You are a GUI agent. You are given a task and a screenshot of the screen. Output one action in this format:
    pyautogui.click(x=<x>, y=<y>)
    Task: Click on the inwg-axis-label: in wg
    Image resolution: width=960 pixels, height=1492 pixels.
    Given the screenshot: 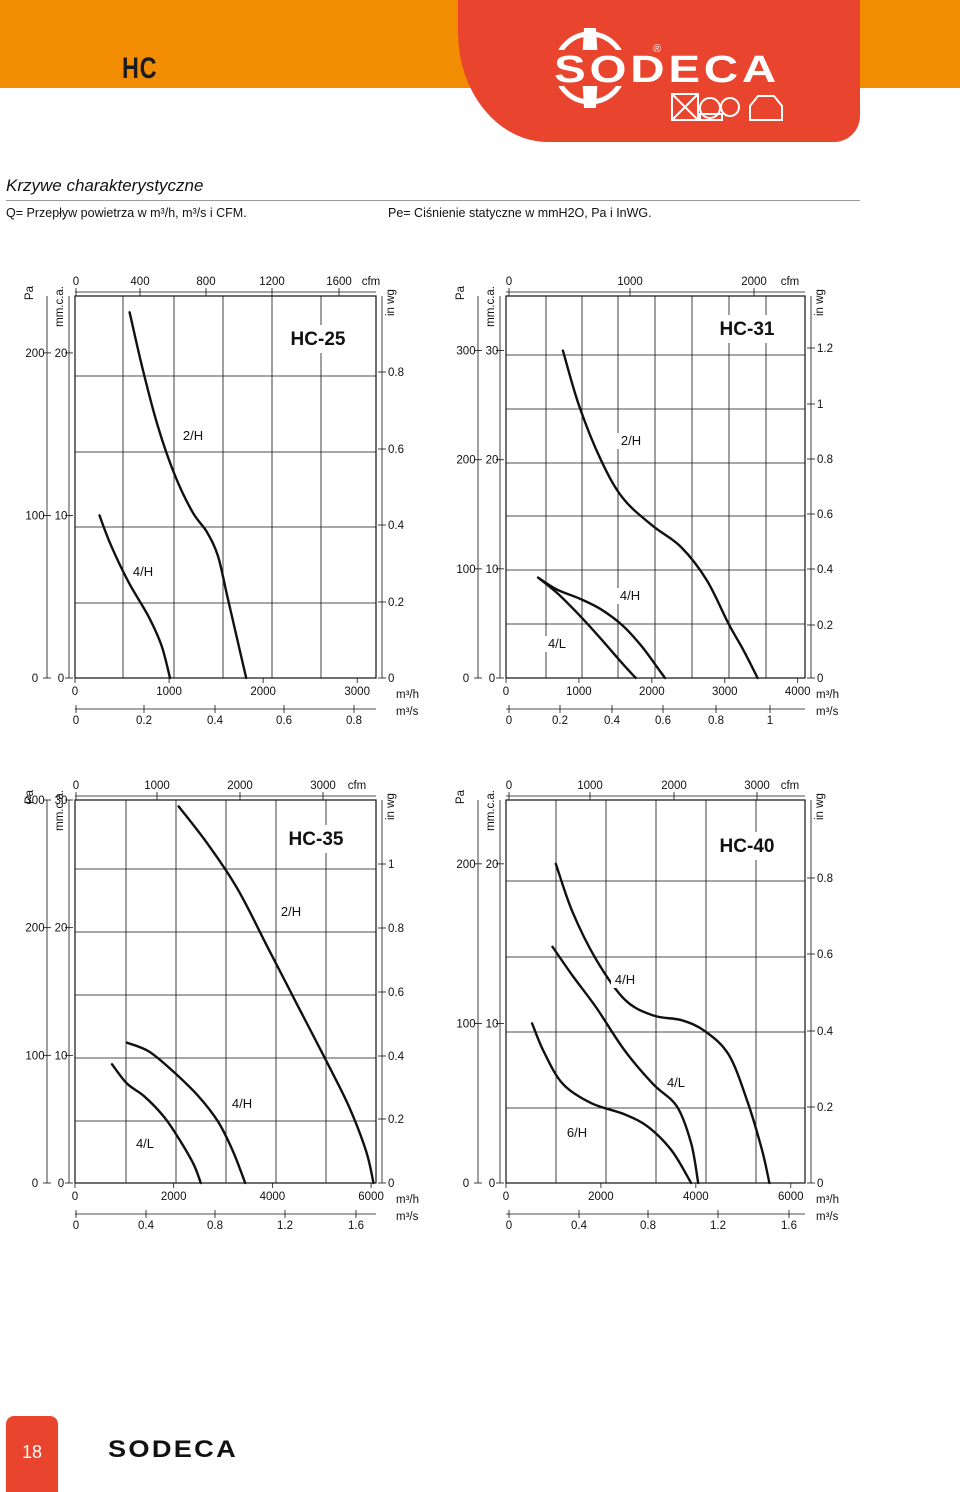 What is the action you would take?
    pyautogui.click(x=391, y=302)
    